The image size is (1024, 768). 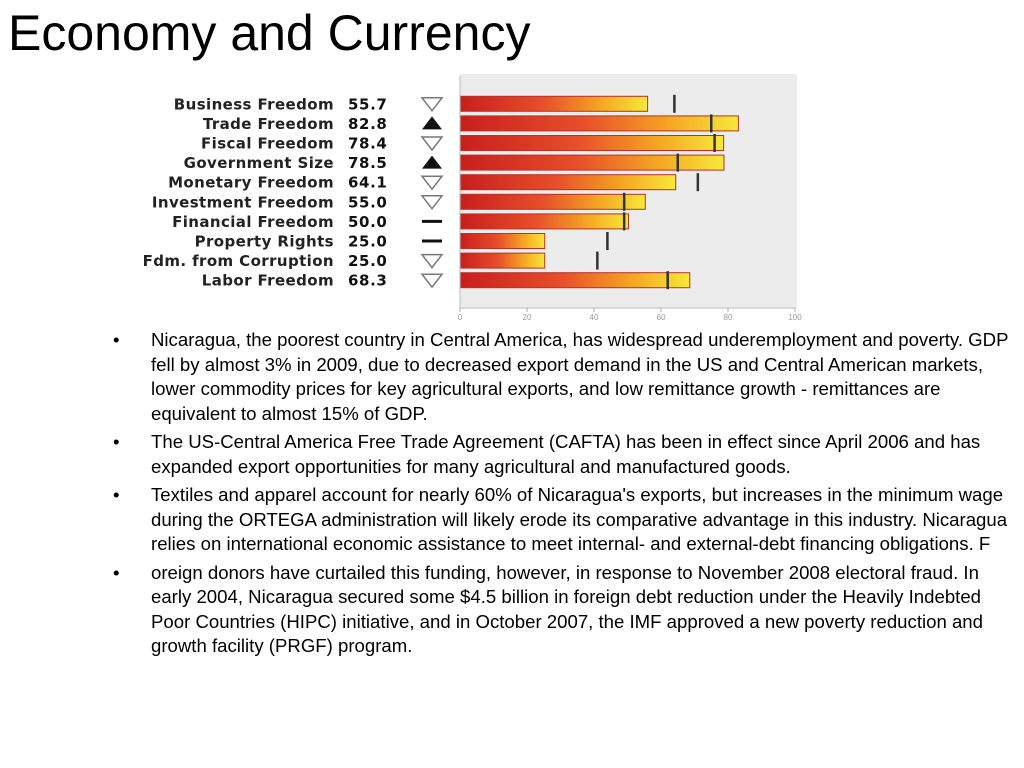 I want to click on category-label: Trade Freedom, so click(x=268, y=124).